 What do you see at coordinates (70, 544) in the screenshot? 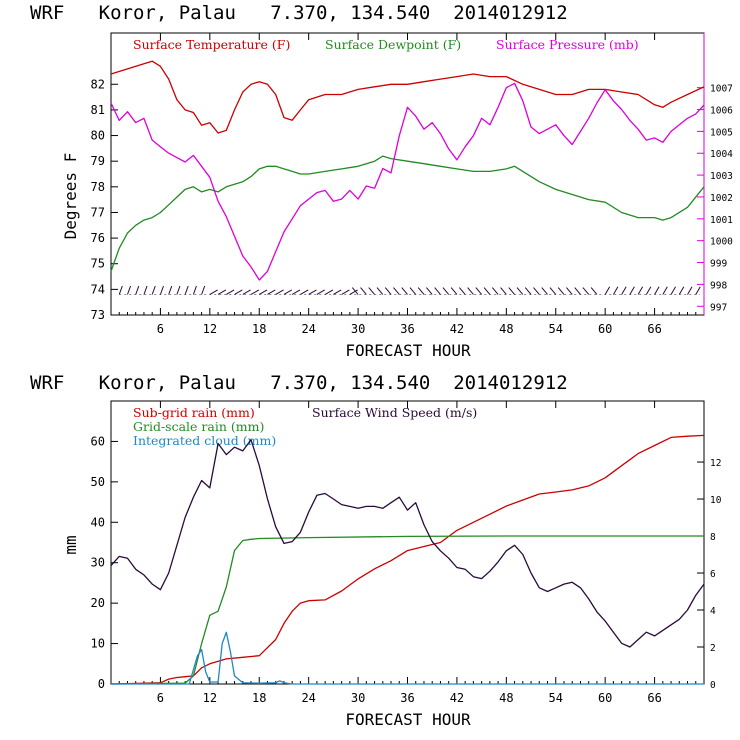
I see `panel2-ylabel: mm` at bounding box center [70, 544].